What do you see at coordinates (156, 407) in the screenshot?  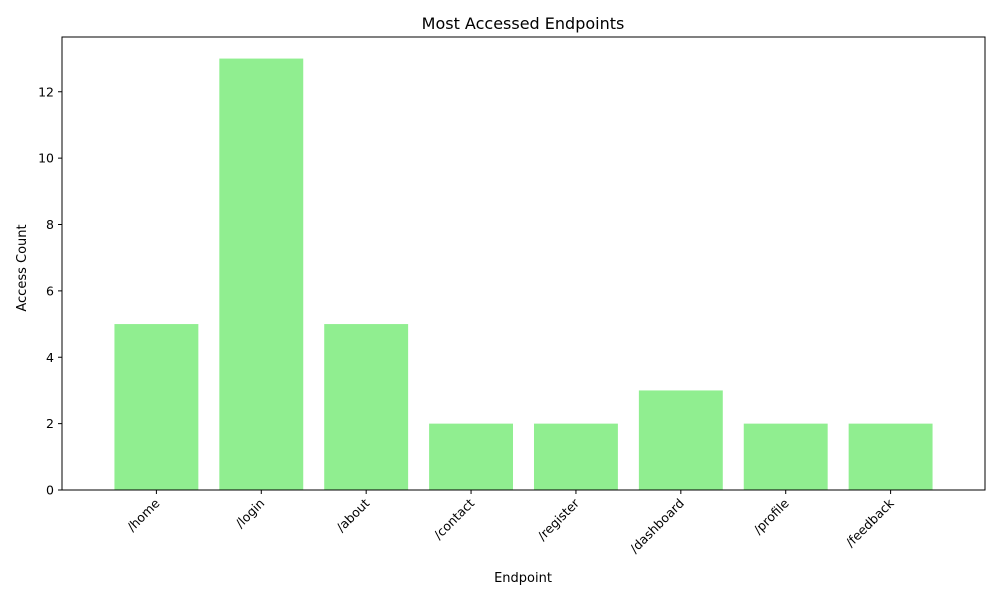 I see `bar-home` at bounding box center [156, 407].